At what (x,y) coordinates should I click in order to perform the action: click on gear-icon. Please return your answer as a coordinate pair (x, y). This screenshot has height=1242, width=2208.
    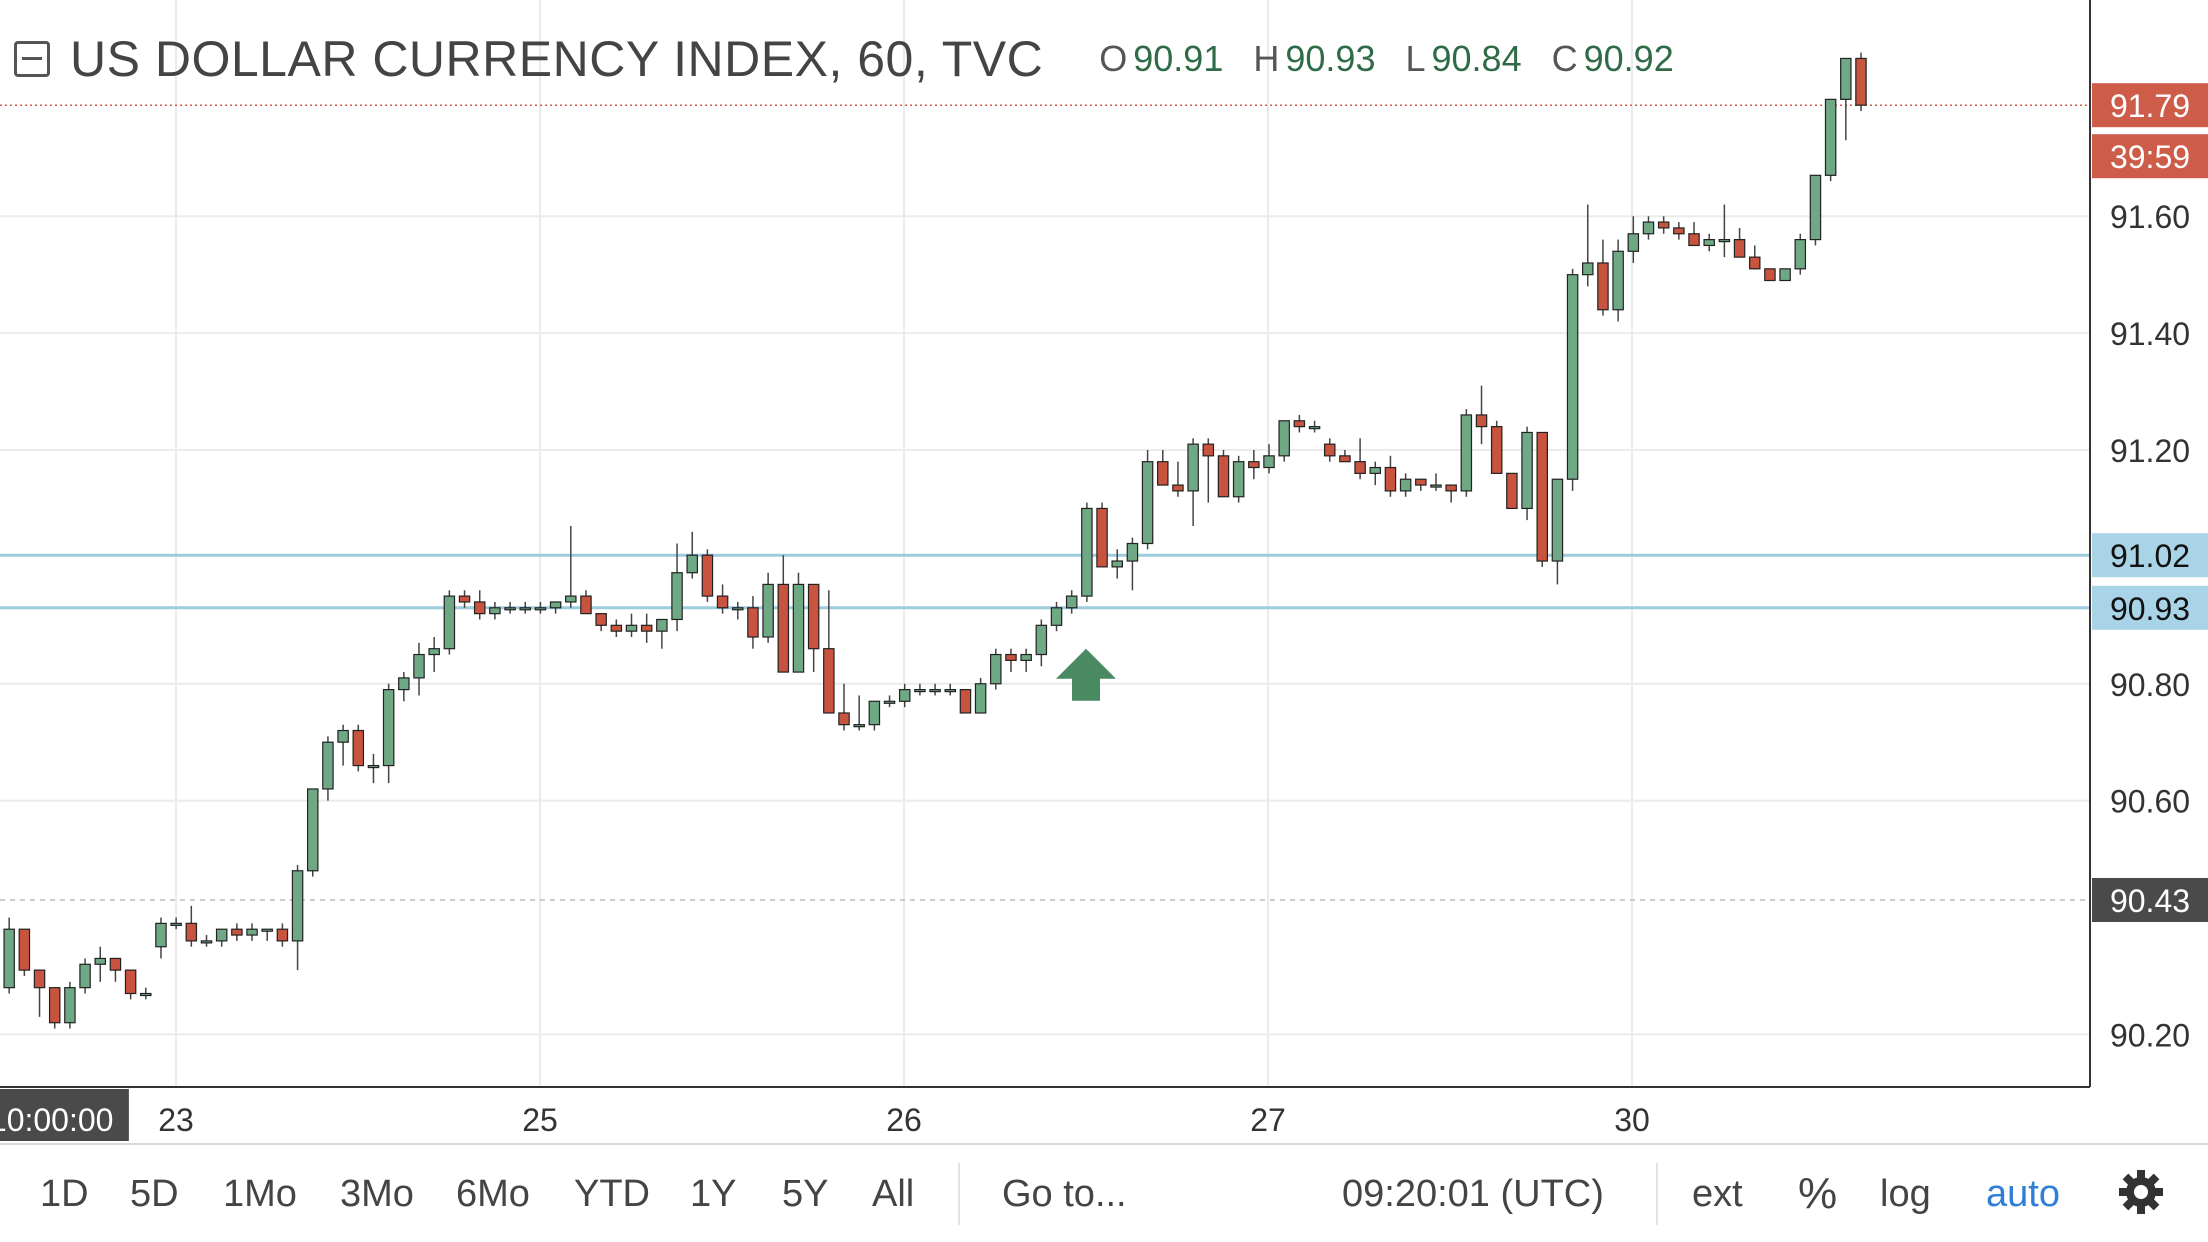
    Looking at the image, I should click on (2141, 1192).